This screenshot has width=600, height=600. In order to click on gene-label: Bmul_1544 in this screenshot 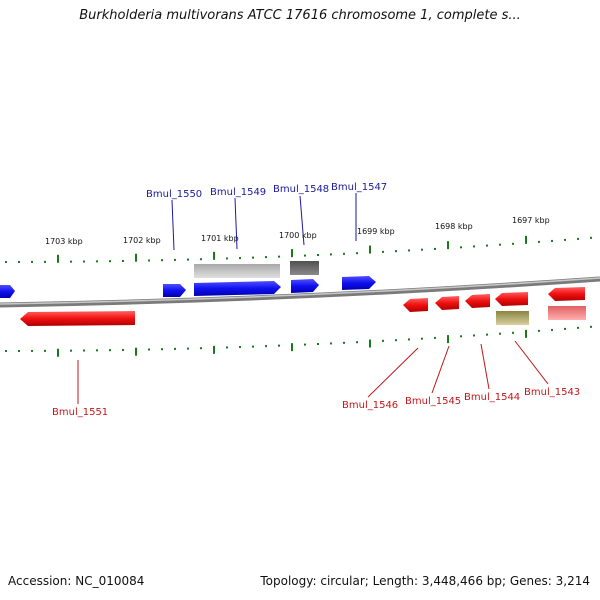, I will do `click(492, 397)`.